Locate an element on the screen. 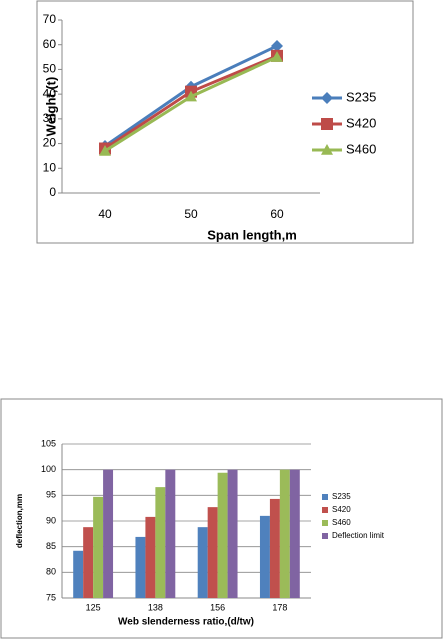 The image size is (444, 641). y-tick-label: 70 is located at coordinates (50, 19).